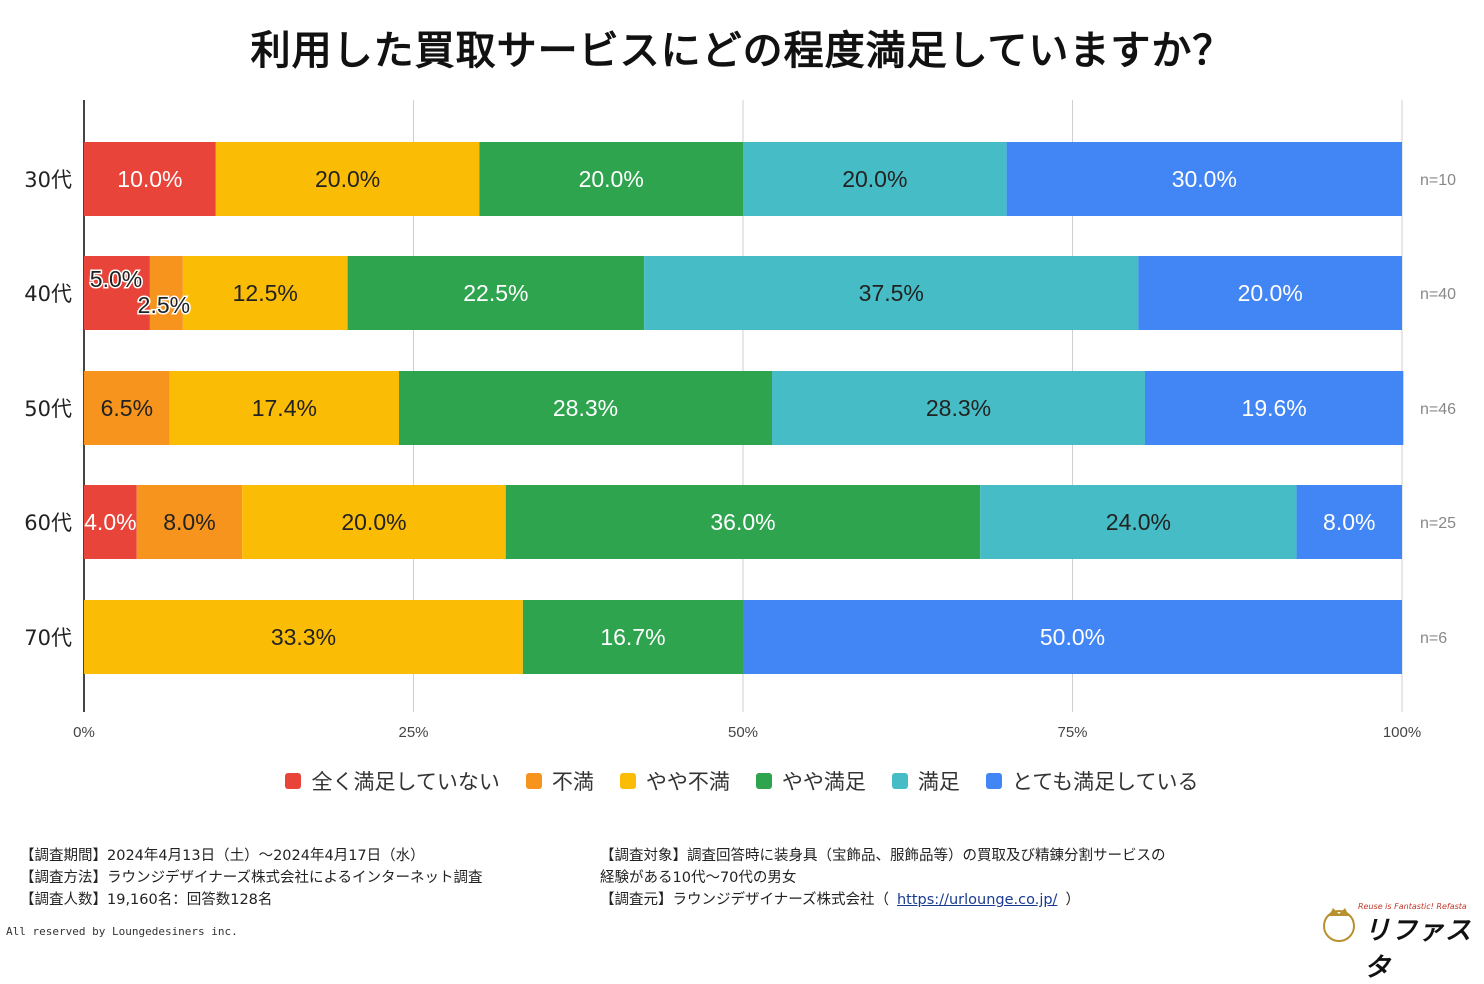 The image size is (1484, 984). What do you see at coordinates (48, 523) in the screenshot?
I see `category-label: 60代` at bounding box center [48, 523].